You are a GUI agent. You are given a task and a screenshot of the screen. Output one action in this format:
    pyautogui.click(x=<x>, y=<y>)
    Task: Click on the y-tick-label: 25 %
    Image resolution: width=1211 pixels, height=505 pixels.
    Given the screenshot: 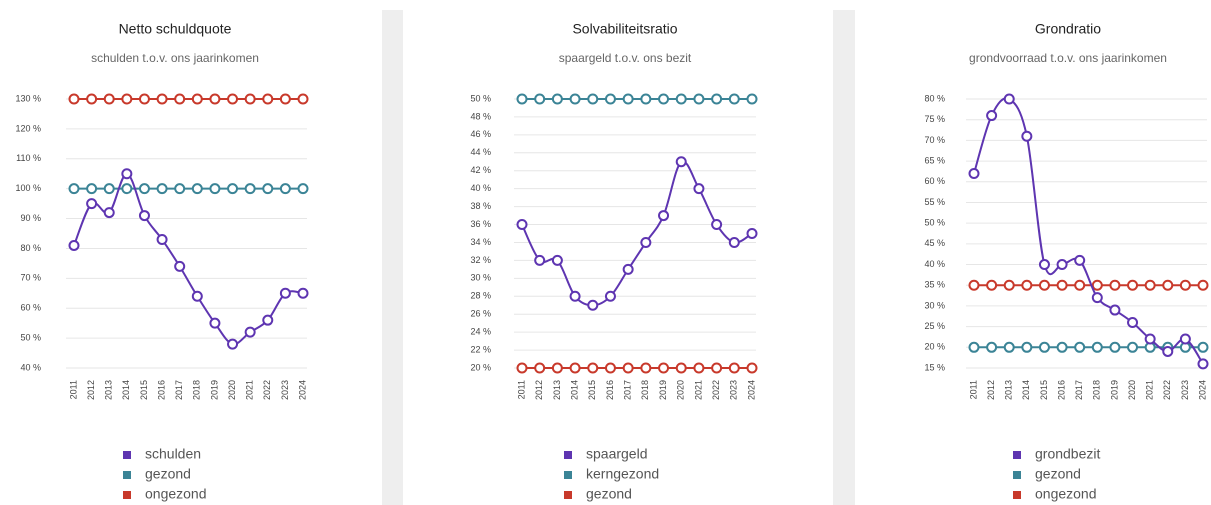 What is the action you would take?
    pyautogui.click(x=934, y=326)
    